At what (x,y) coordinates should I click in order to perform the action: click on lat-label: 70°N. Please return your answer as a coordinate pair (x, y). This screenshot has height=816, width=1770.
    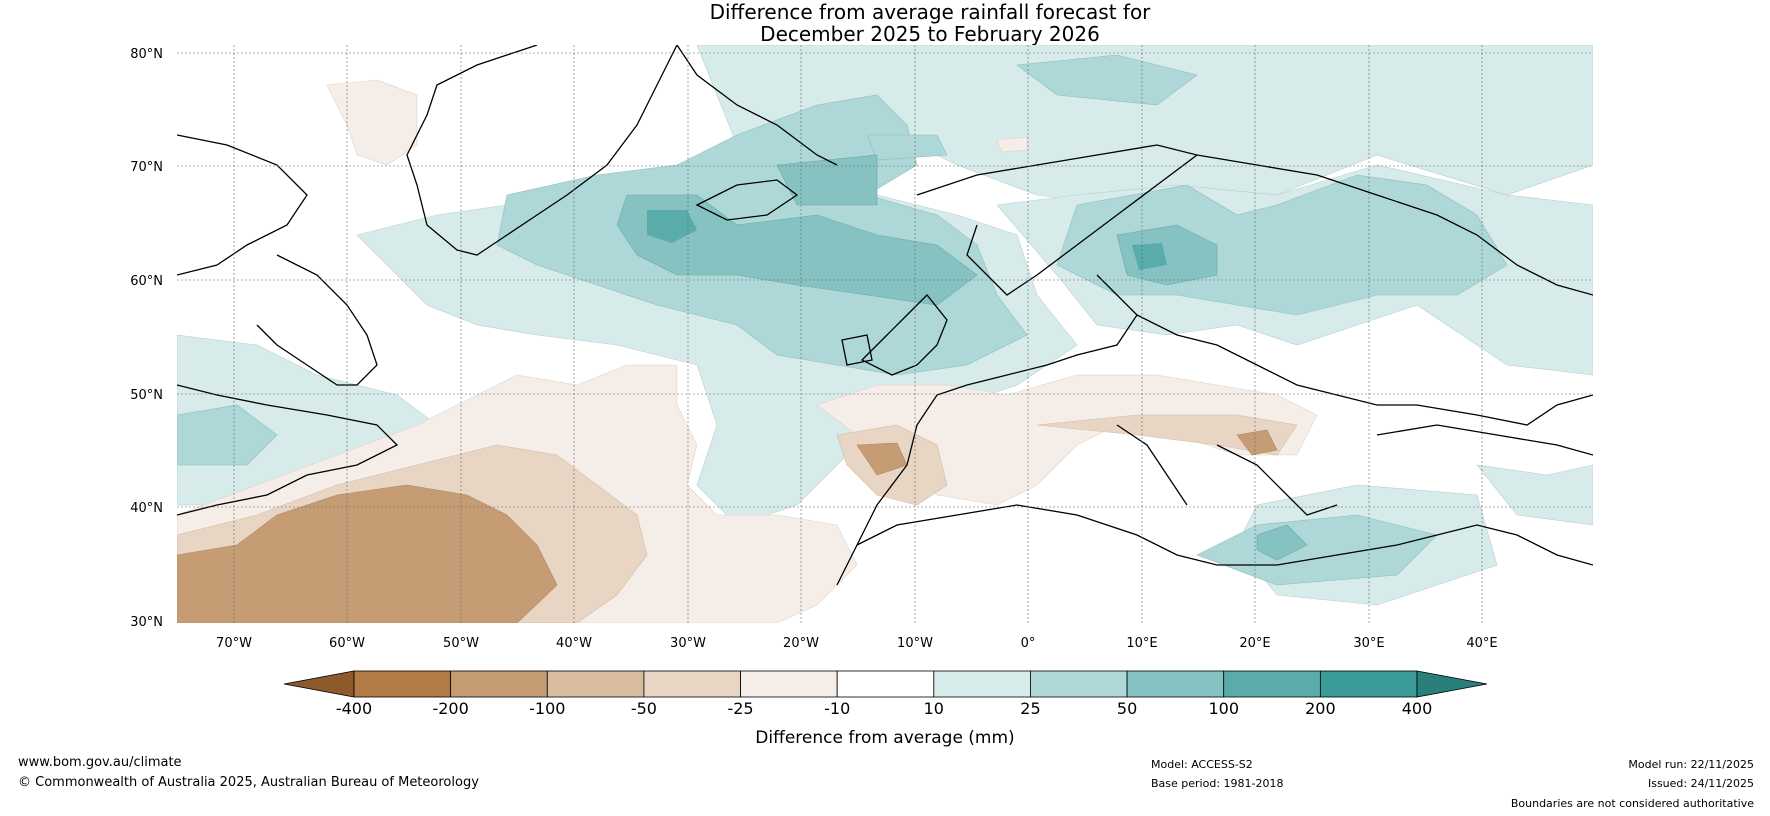
    Looking at the image, I should click on (146, 167).